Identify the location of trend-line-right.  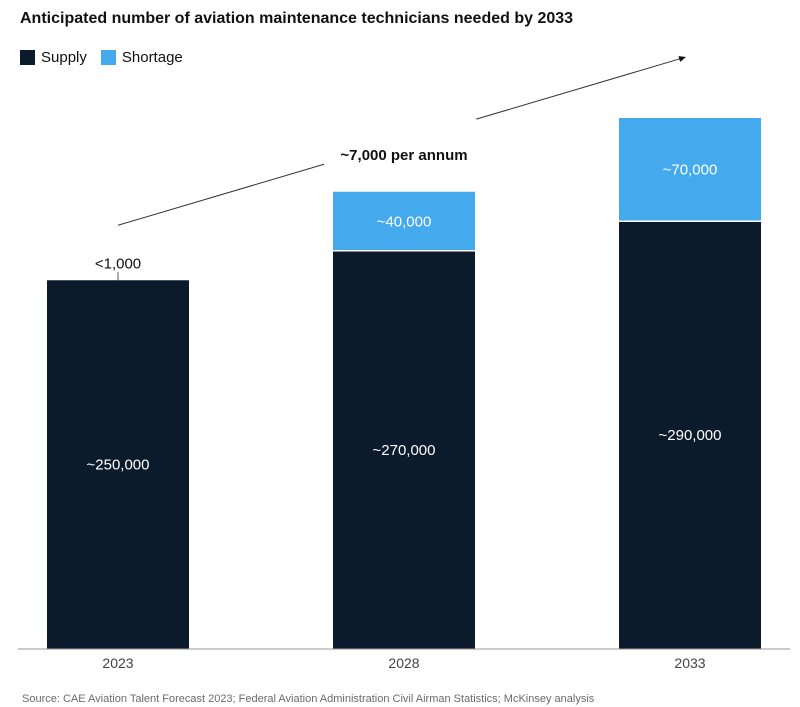
(578, 89).